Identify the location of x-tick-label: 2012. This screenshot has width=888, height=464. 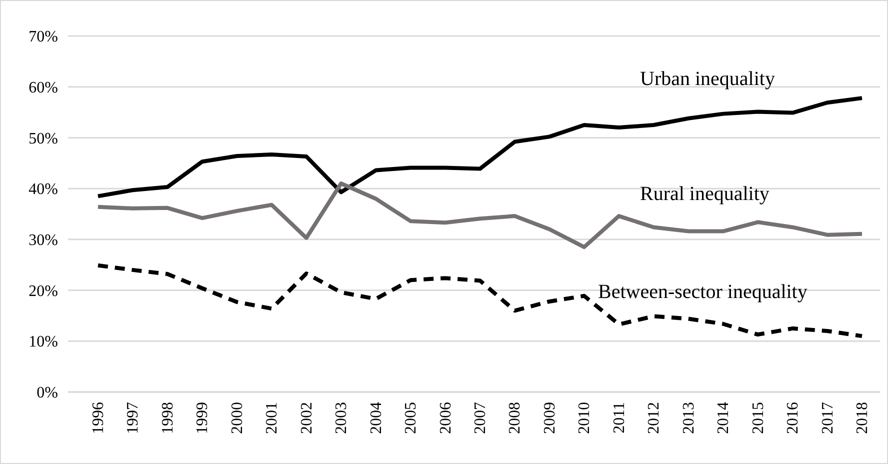
(654, 418).